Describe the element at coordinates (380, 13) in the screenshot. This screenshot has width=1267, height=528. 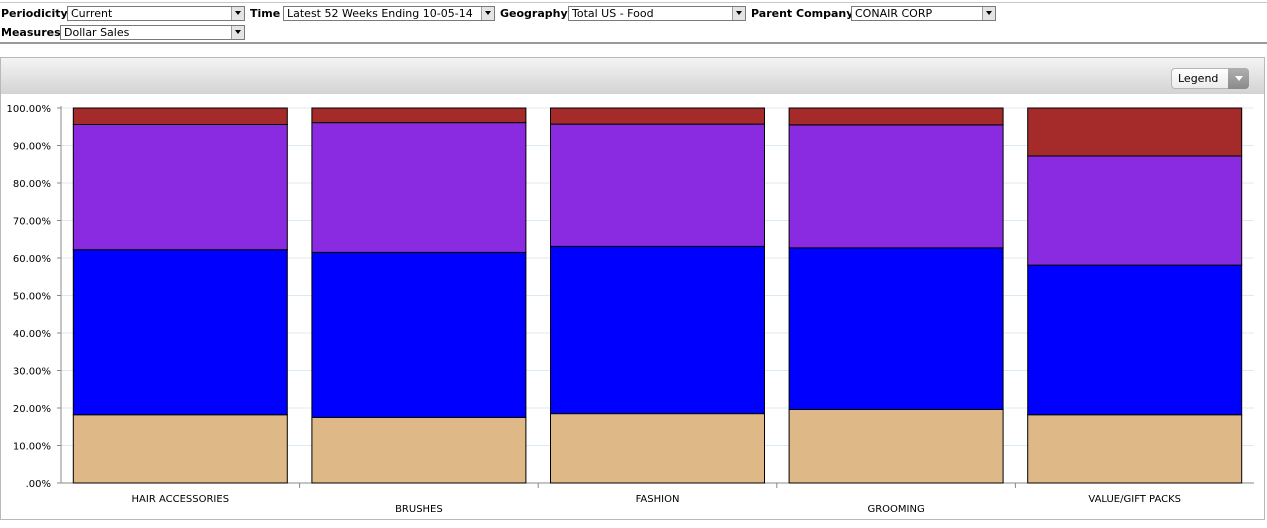
I see `time-value: Latest 52 Weeks Ending 10-05-14` at that location.